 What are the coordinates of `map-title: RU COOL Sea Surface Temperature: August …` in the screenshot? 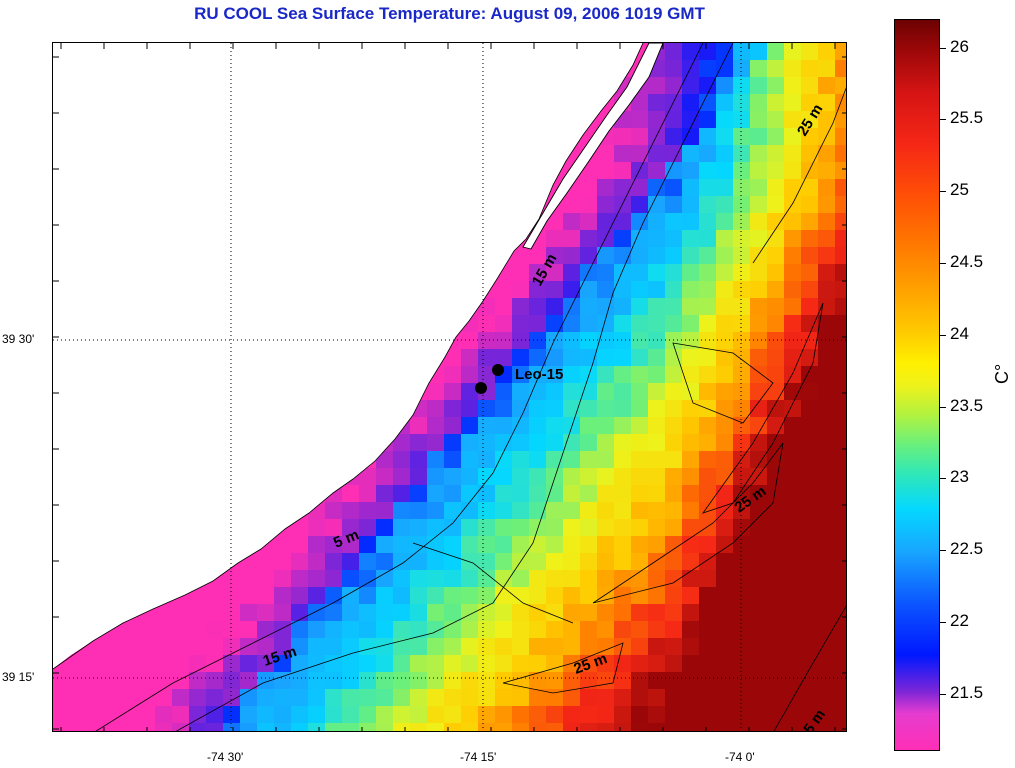 It's located at (449, 13).